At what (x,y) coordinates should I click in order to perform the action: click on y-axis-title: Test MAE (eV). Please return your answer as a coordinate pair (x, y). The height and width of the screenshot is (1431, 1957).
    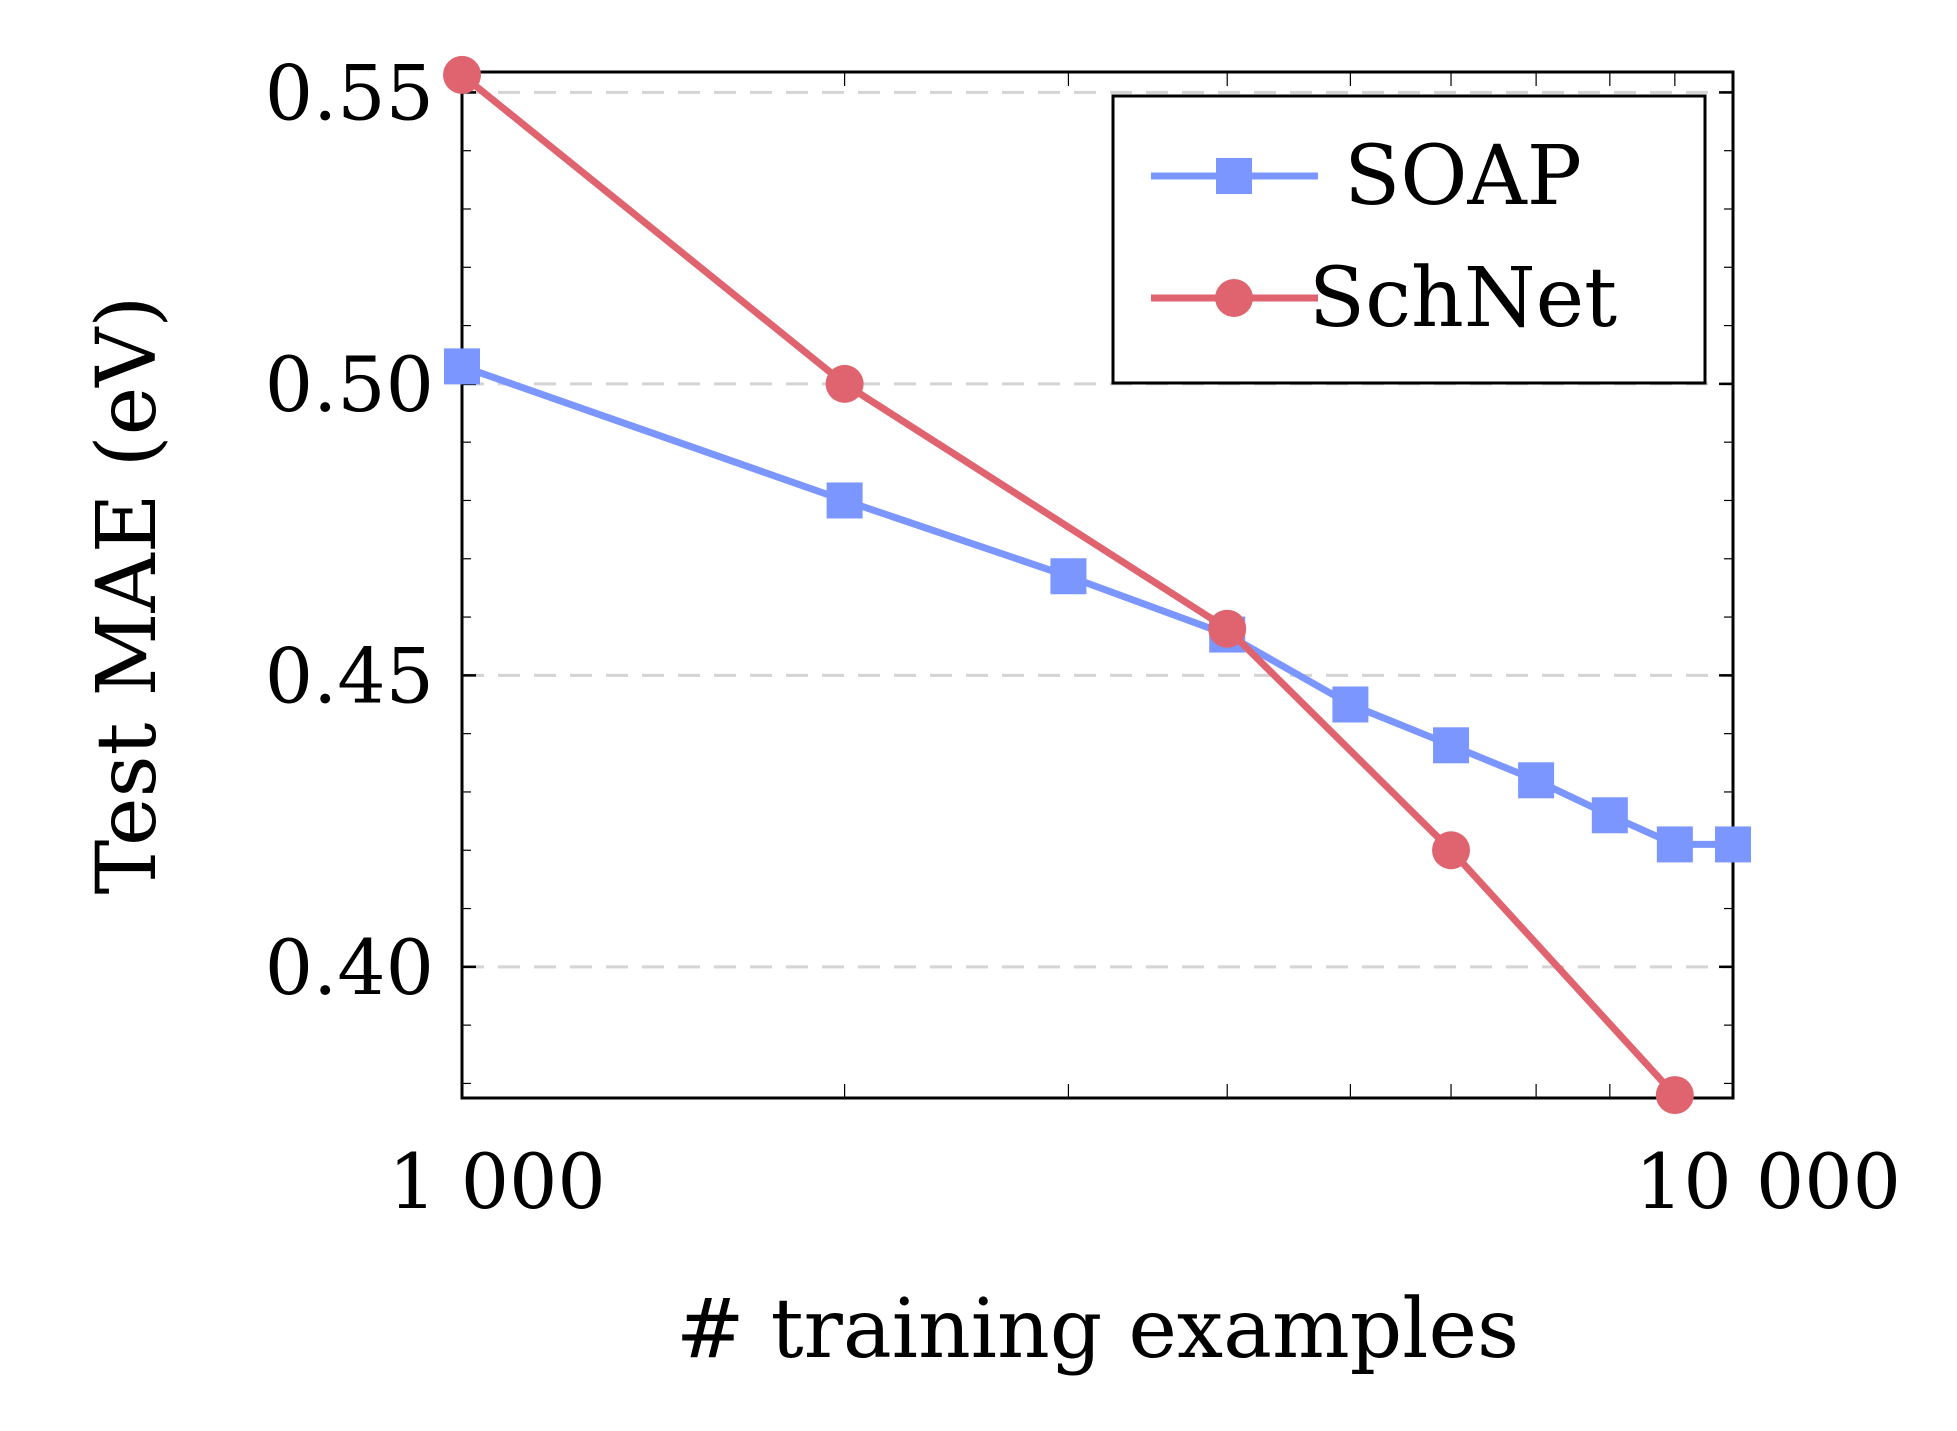
    Looking at the image, I should click on (127, 595).